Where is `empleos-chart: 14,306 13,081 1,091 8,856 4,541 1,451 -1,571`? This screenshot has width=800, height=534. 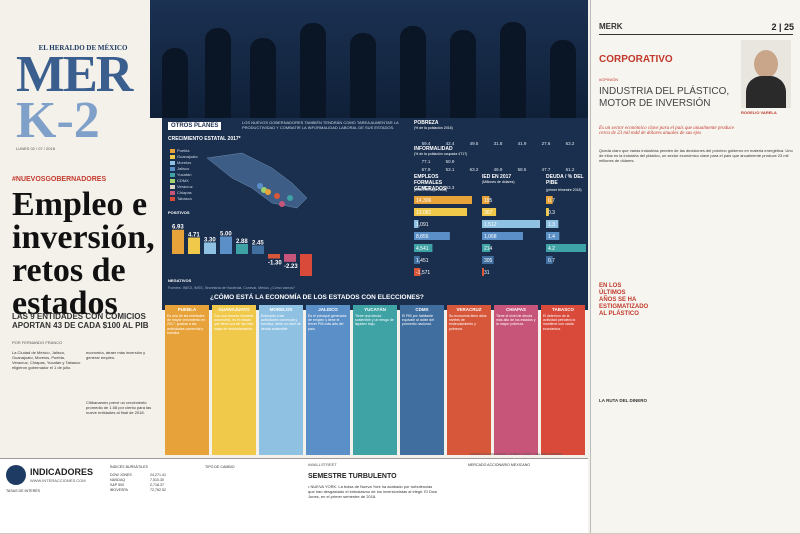 empleos-chart: 14,306 13,081 1,091 8,856 4,541 1,451 -1,571 is located at coordinates (443, 236).